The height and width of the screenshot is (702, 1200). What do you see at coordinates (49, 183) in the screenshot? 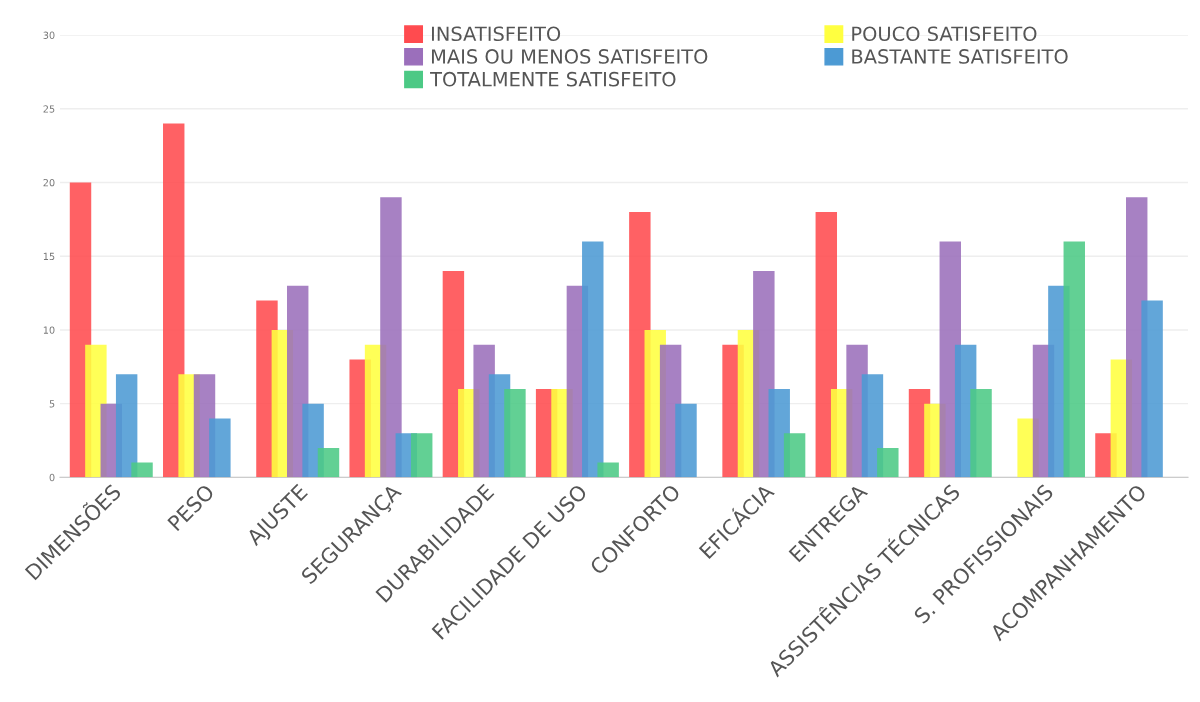
I see `y-tick-label: 20` at bounding box center [49, 183].